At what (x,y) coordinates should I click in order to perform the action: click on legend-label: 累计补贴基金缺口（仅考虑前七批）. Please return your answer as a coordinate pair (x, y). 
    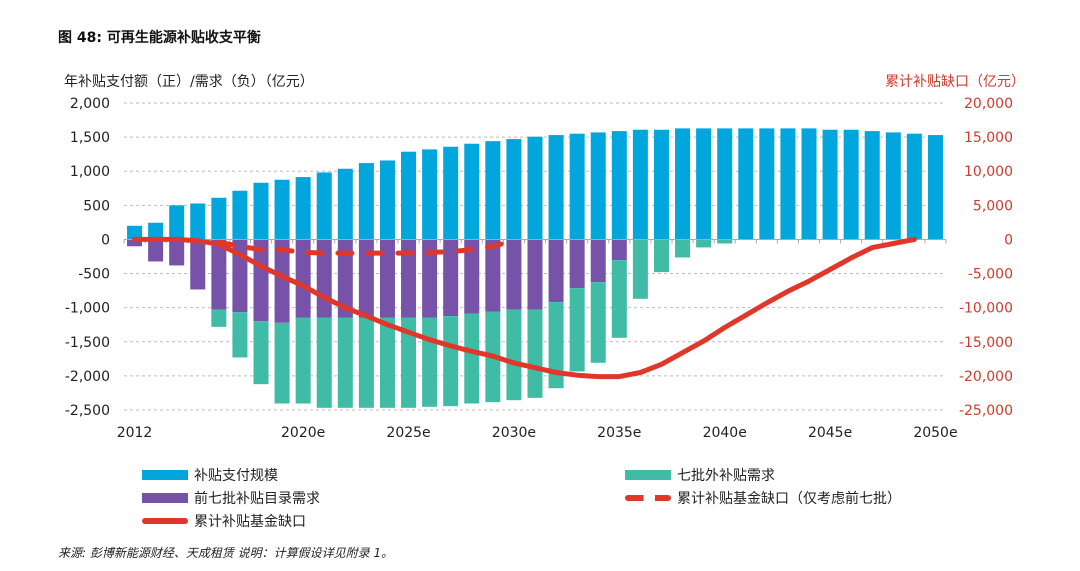
    Looking at the image, I should click on (789, 499).